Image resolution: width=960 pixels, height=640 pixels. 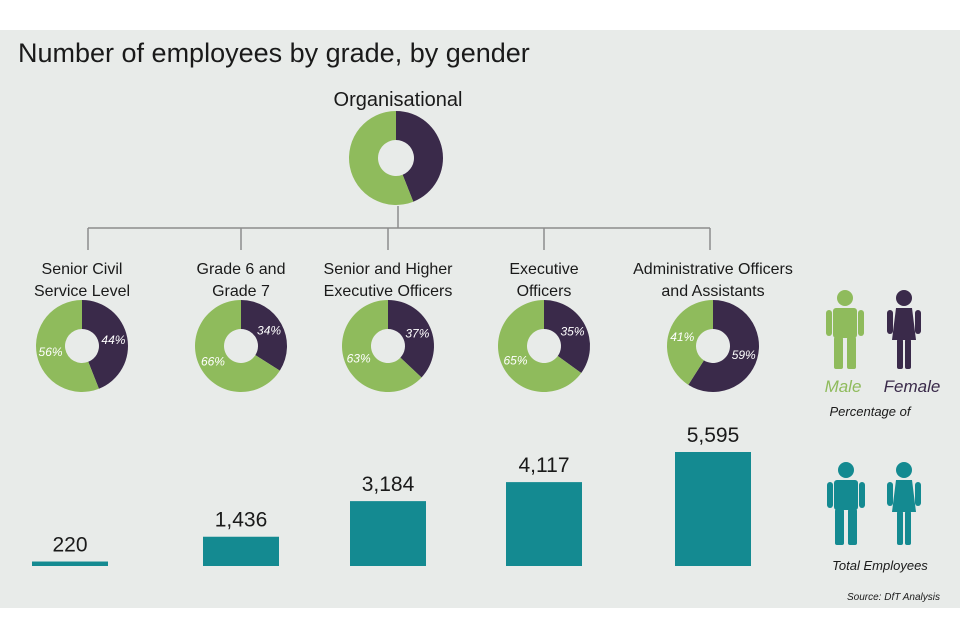 What do you see at coordinates (241, 291) in the screenshot?
I see `category-label: Grade 7` at bounding box center [241, 291].